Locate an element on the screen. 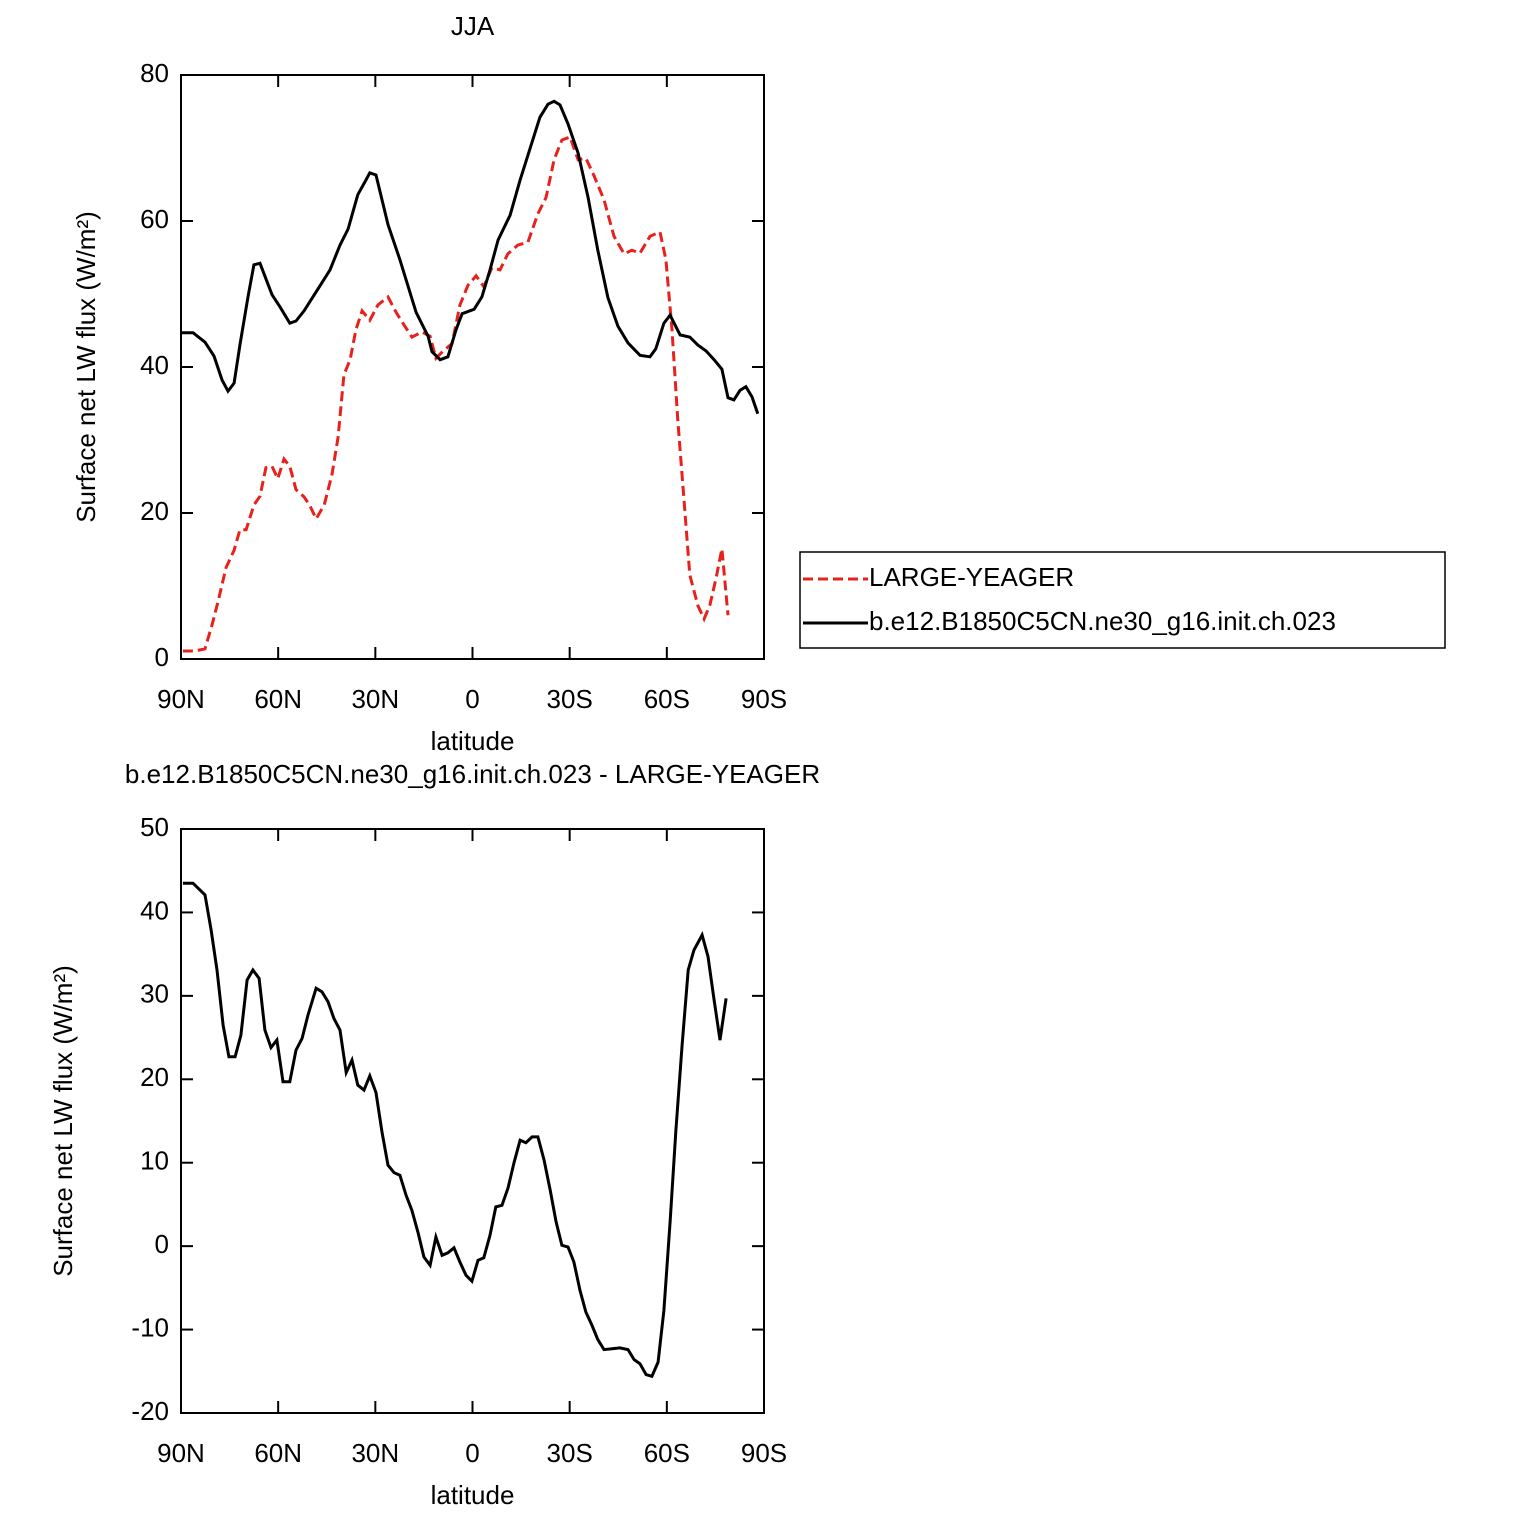 This screenshot has height=1519, width=1516. legend-box is located at coordinates (1122, 600).